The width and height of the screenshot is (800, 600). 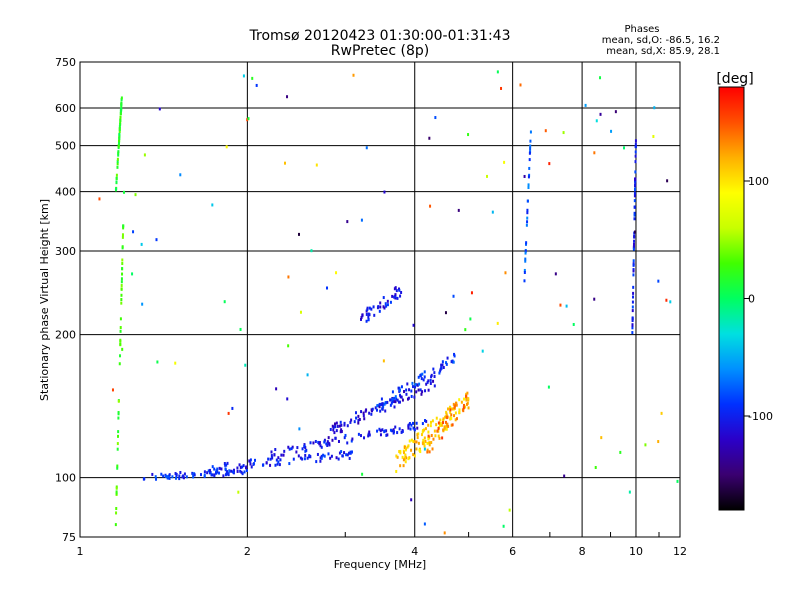 What do you see at coordinates (512, 551) in the screenshot?
I see `x-tick-label: 6` at bounding box center [512, 551].